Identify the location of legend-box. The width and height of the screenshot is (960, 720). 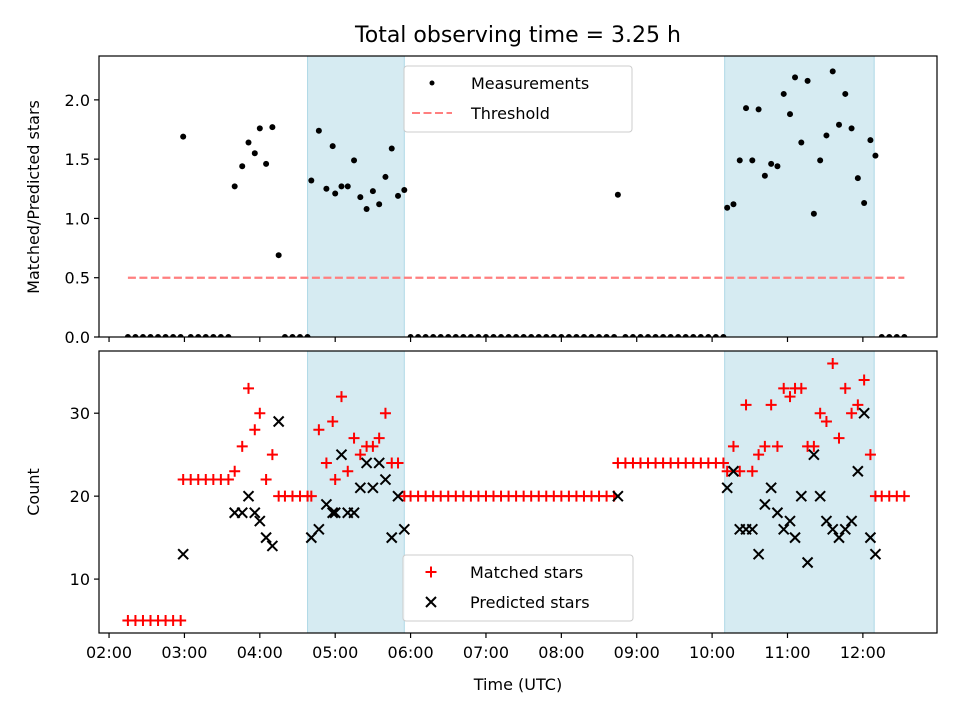
(518, 588).